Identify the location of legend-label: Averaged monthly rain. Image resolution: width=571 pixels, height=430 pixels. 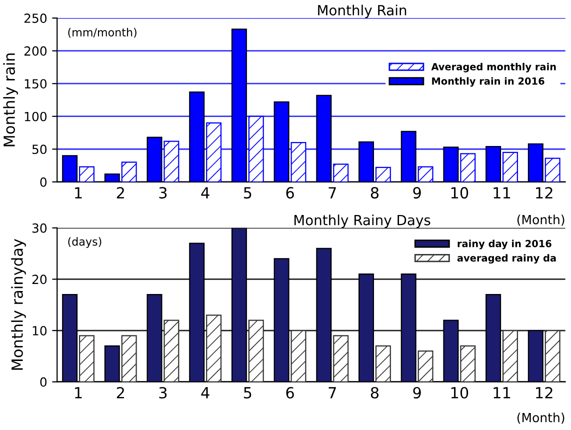
(493, 67).